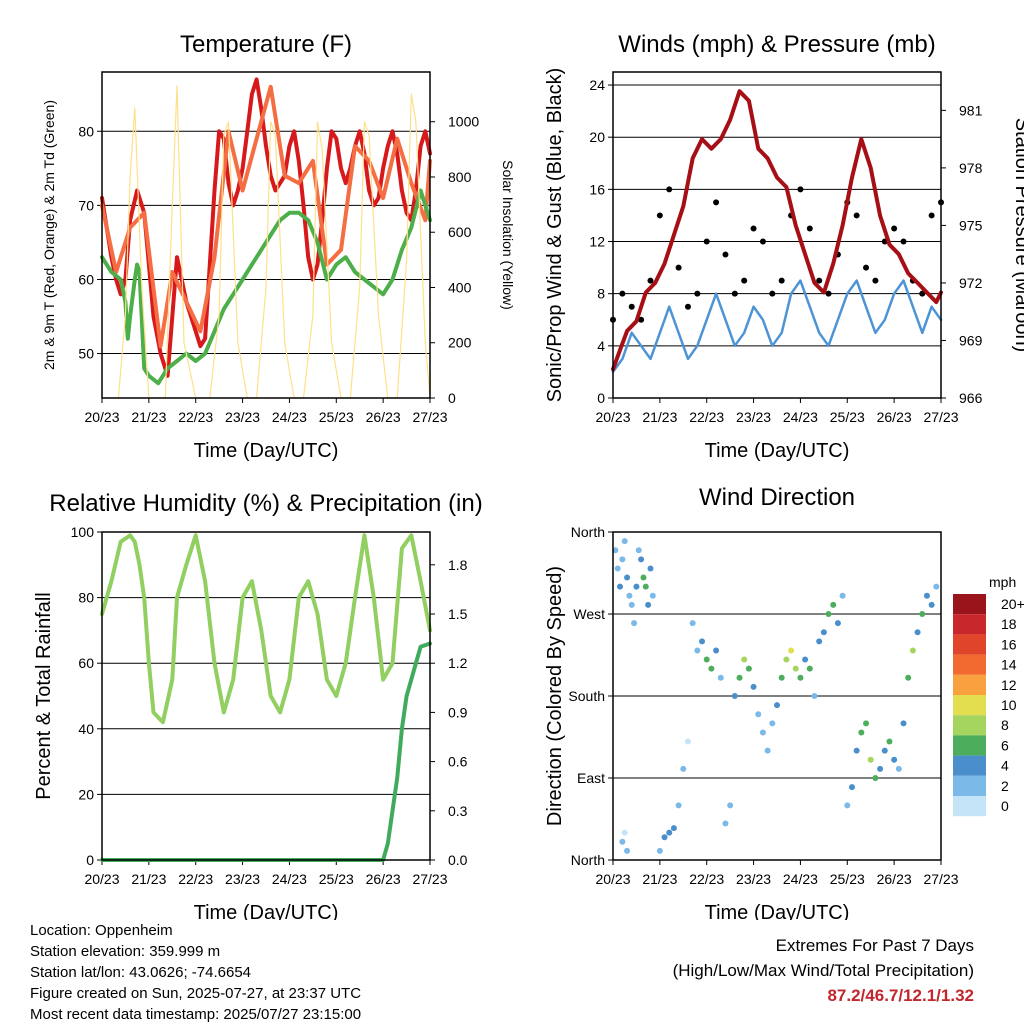  What do you see at coordinates (1009, 644) in the screenshot?
I see `legend-label: 16` at bounding box center [1009, 644].